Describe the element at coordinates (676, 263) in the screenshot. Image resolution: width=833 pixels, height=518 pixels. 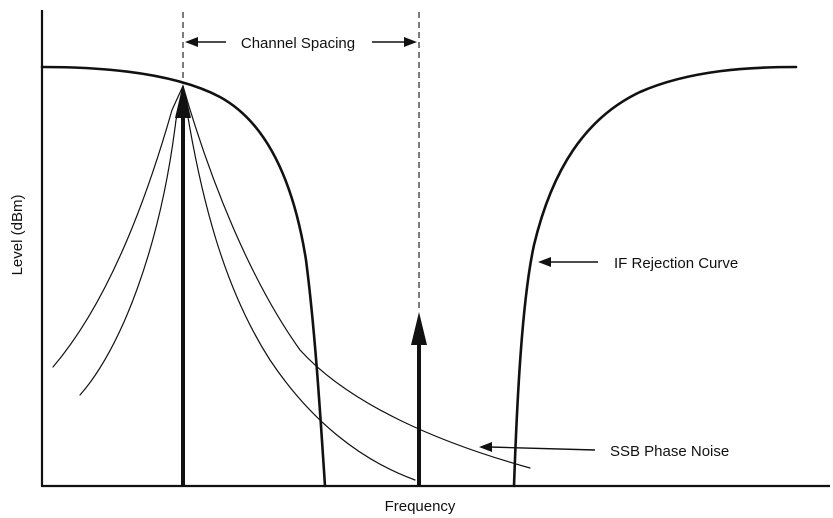
I see `if-rejection-curve-label: IF Rejection Curve` at that location.